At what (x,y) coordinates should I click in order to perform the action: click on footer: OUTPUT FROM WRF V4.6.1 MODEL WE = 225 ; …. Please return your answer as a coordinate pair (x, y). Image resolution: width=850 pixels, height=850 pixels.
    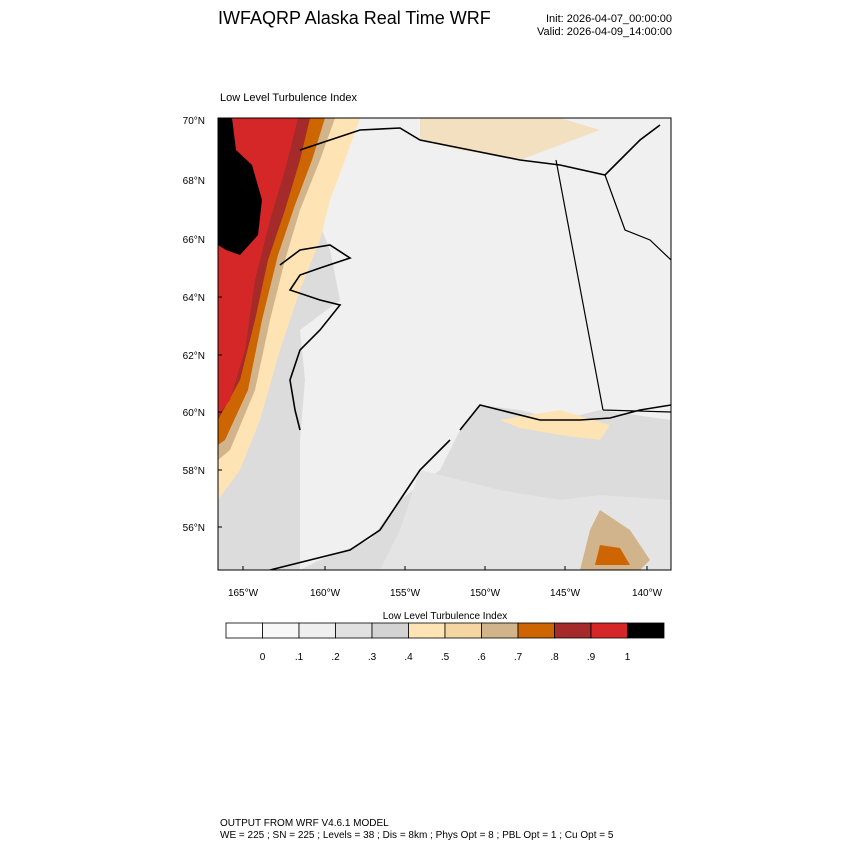
    Looking at the image, I should click on (416, 830).